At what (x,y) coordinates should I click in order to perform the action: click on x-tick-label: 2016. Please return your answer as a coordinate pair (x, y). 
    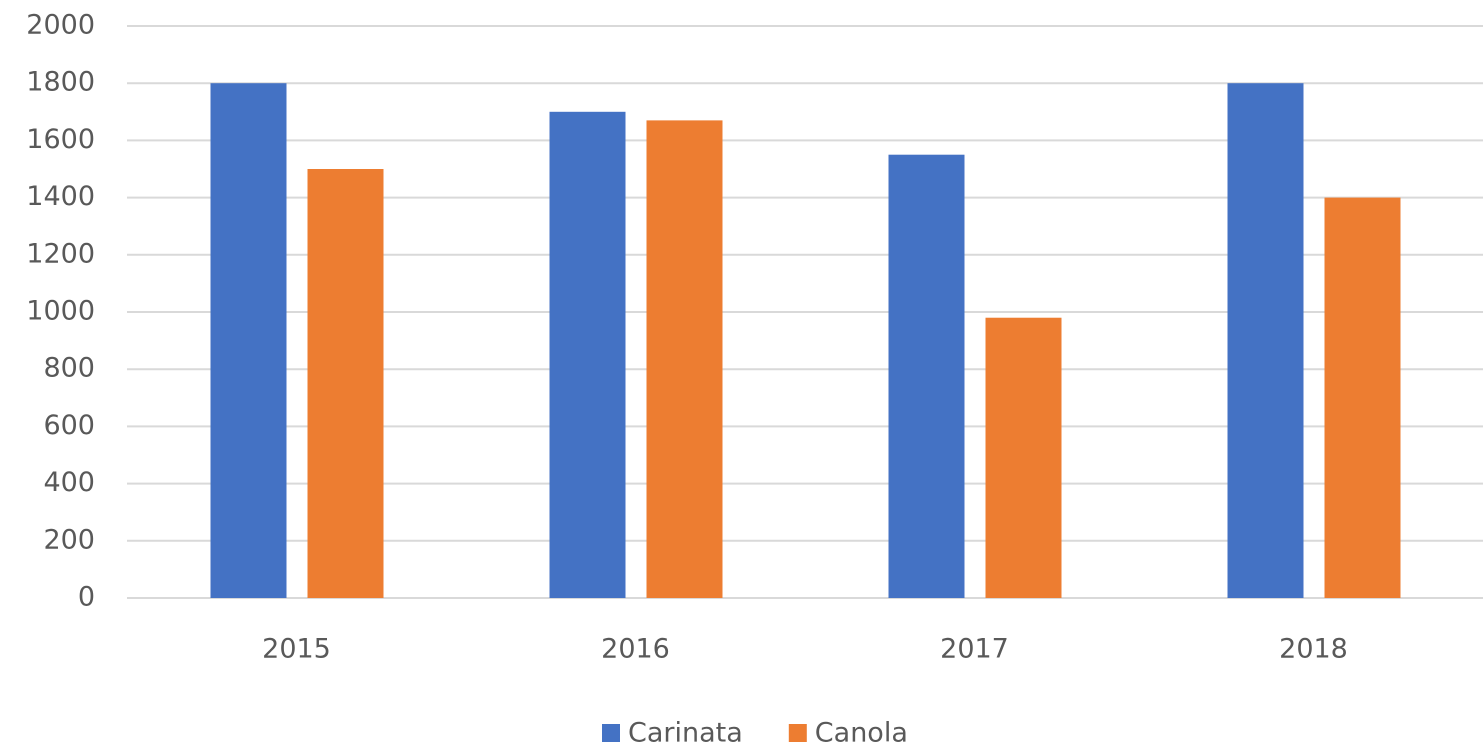
    Looking at the image, I should click on (635, 649).